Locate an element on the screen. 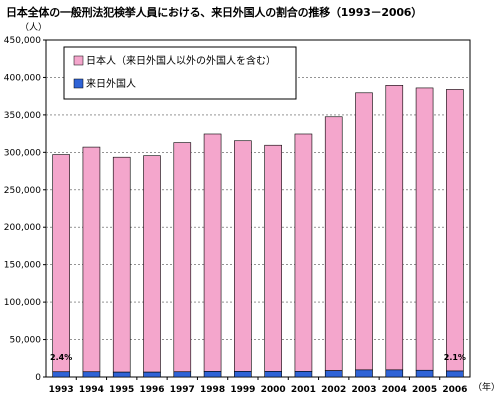  bar-foreign-2006 is located at coordinates (455, 374).